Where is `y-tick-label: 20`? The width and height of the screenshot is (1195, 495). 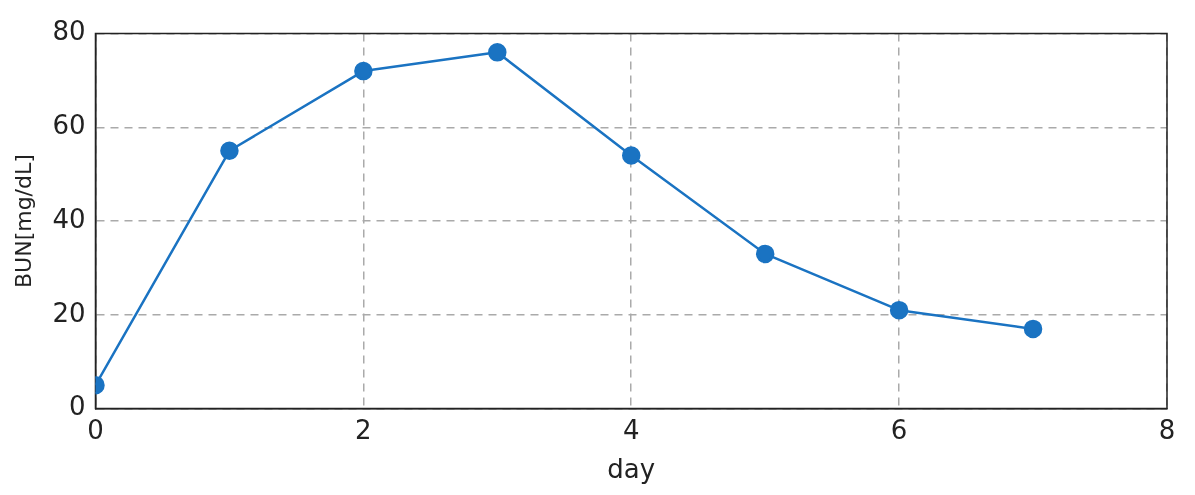 y-tick-label: 20 is located at coordinates (69, 312).